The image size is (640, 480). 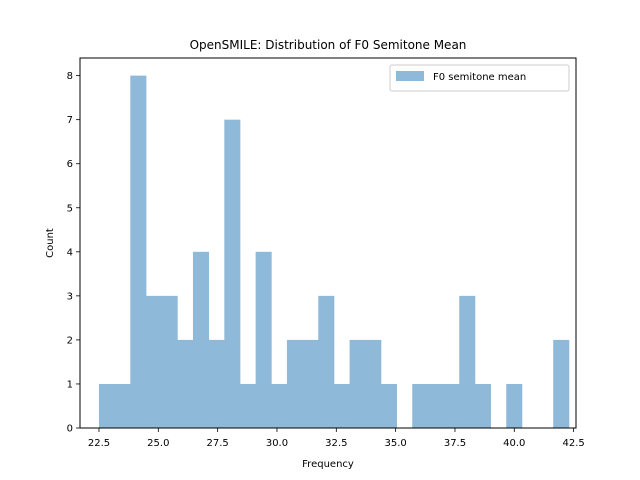 What do you see at coordinates (396, 443) in the screenshot?
I see `x-tick-label: 35.0` at bounding box center [396, 443].